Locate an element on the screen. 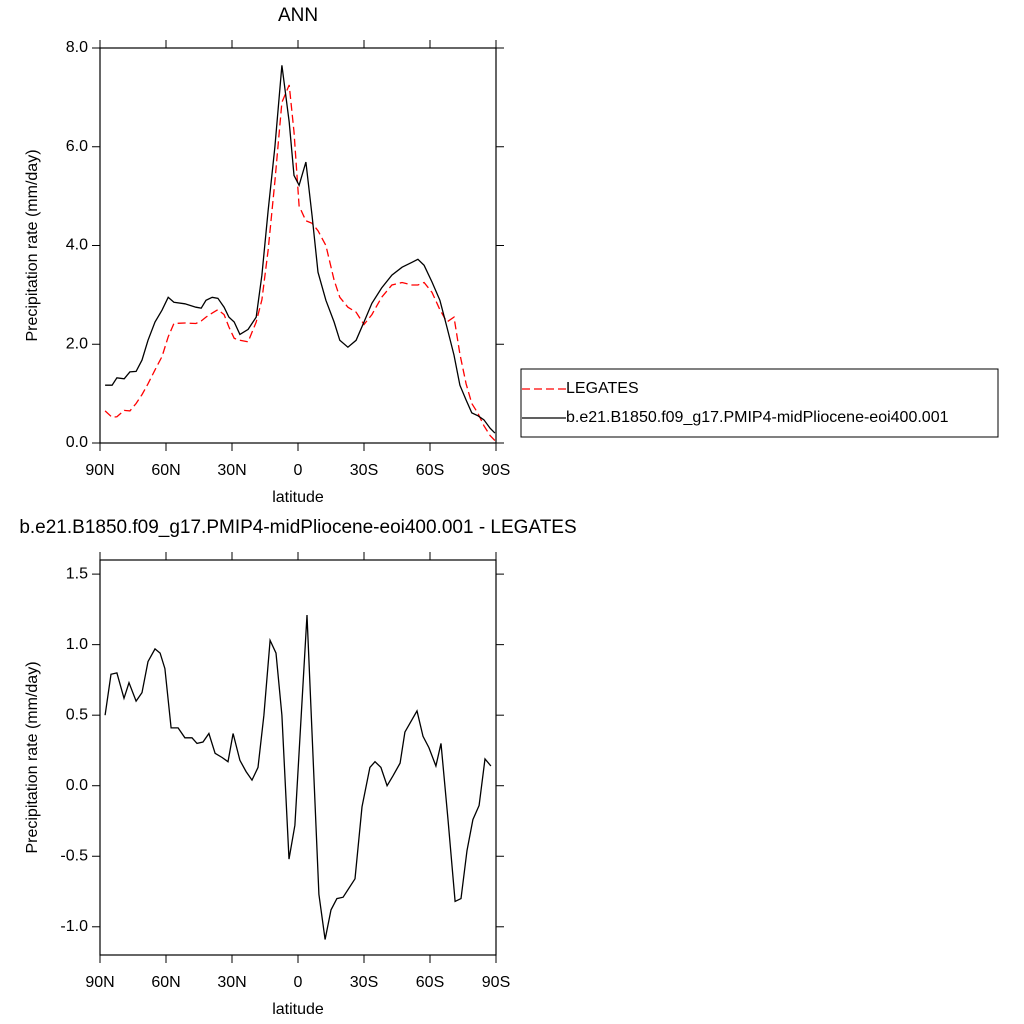  chart-title: ANN is located at coordinates (298, 15).